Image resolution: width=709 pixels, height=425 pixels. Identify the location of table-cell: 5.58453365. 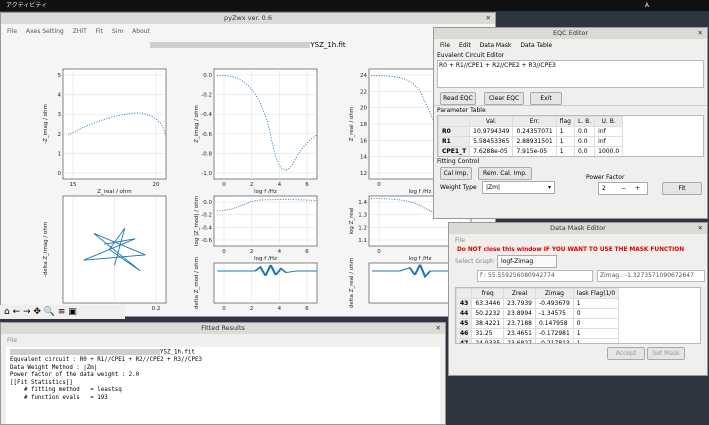
(491, 141).